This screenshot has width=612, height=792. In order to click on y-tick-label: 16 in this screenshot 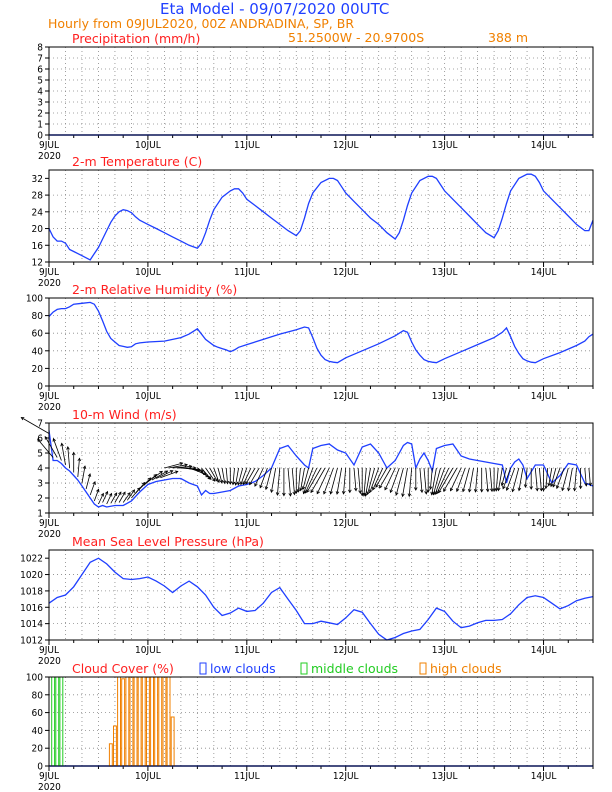, I will do `click(38, 246)`.